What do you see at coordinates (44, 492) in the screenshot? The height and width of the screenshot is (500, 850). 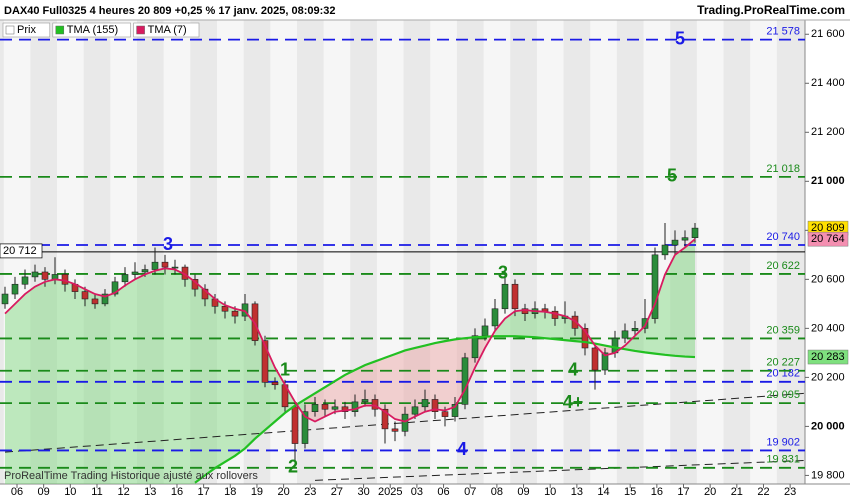 I see `x-tick-label: 09` at bounding box center [44, 492].